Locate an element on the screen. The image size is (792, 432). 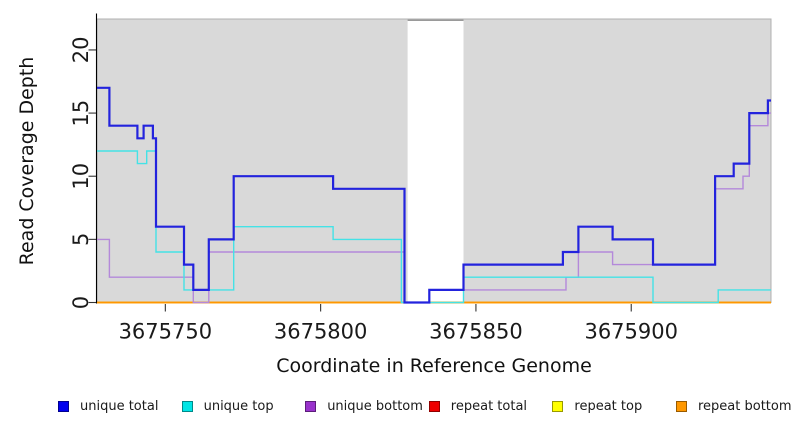
legend-swatch-repeat-total is located at coordinates (434, 406).